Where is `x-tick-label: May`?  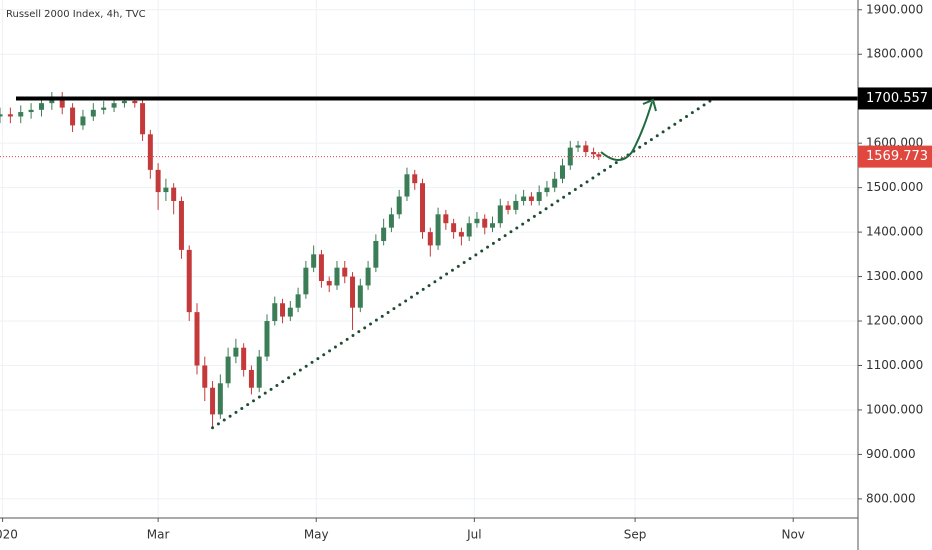 x-tick-label: May is located at coordinates (316, 535).